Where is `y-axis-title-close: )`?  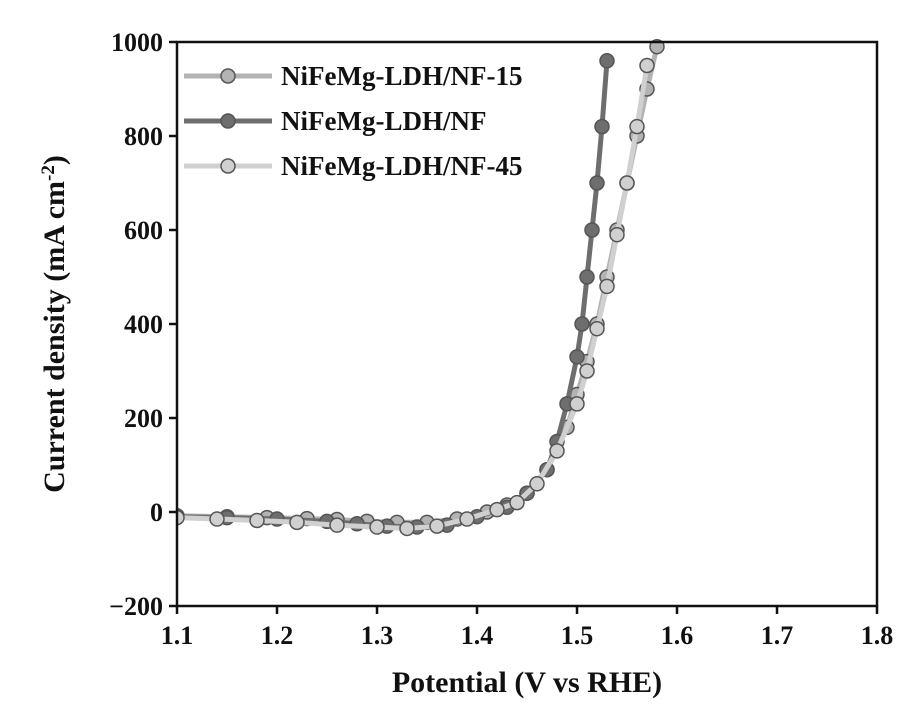
y-axis-title-close: ) is located at coordinates (54, 160).